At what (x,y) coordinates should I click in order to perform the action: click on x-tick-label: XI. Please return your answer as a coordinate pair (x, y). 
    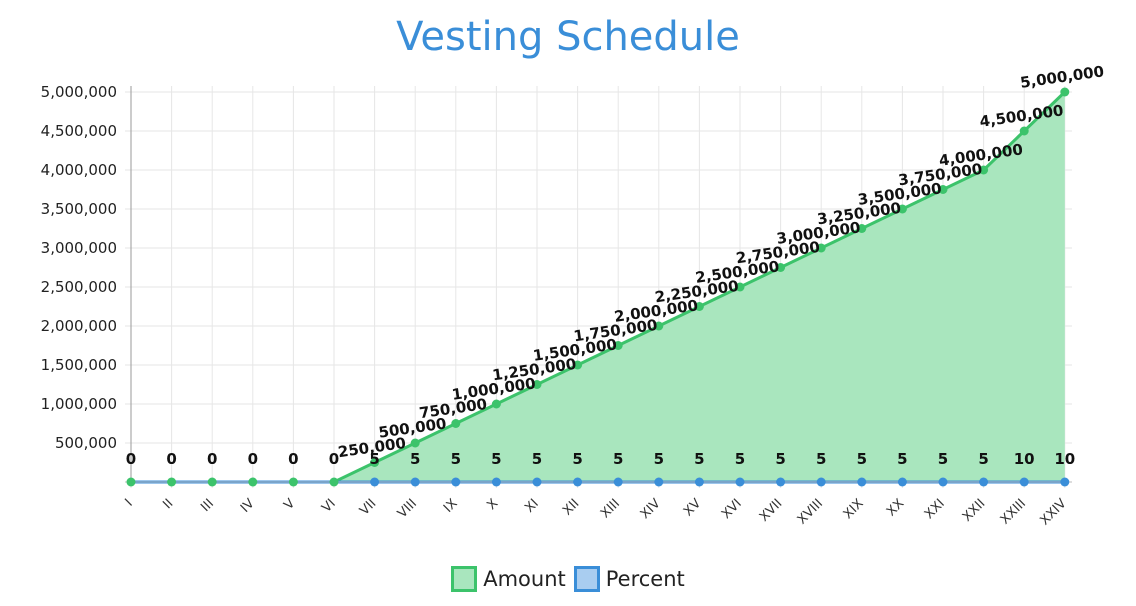
    Looking at the image, I should click on (532, 506).